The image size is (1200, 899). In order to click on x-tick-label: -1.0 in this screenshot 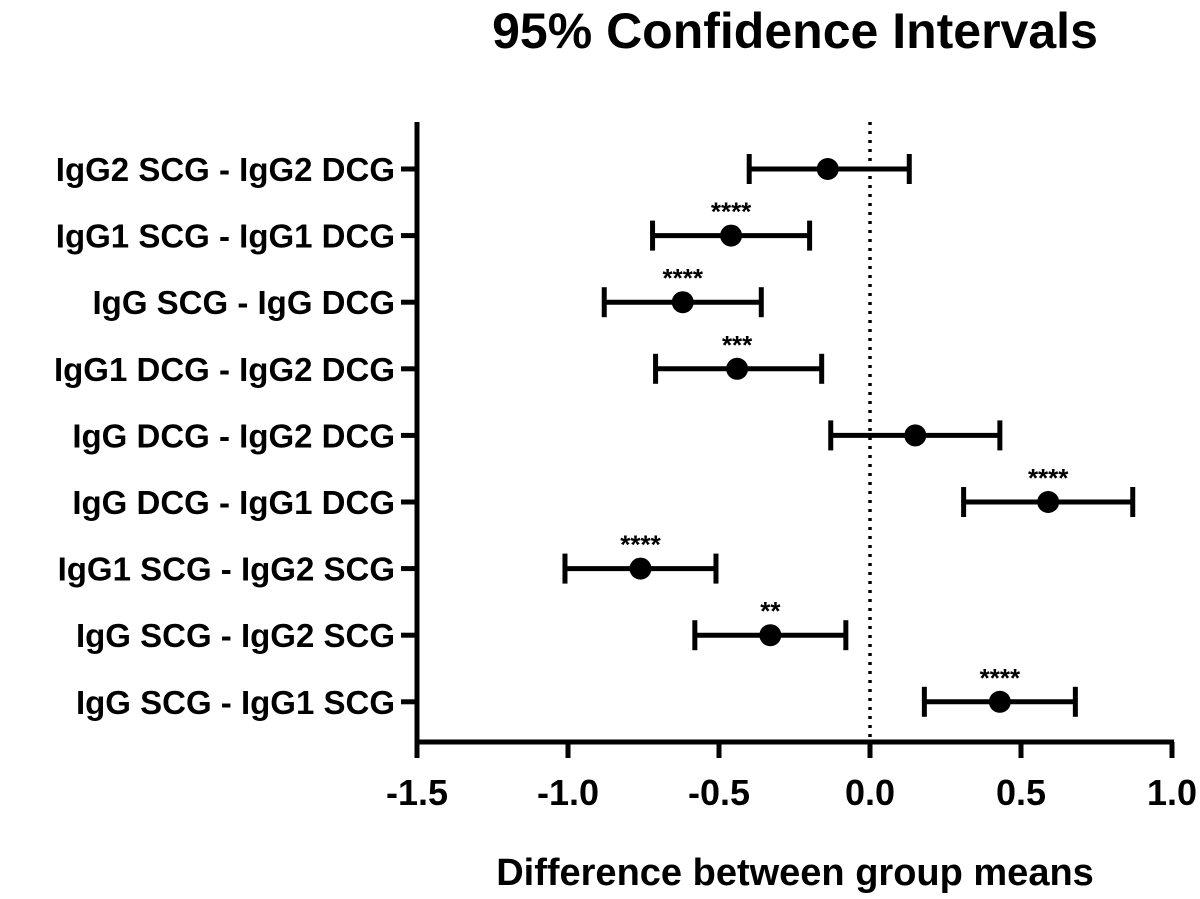, I will do `click(568, 792)`.